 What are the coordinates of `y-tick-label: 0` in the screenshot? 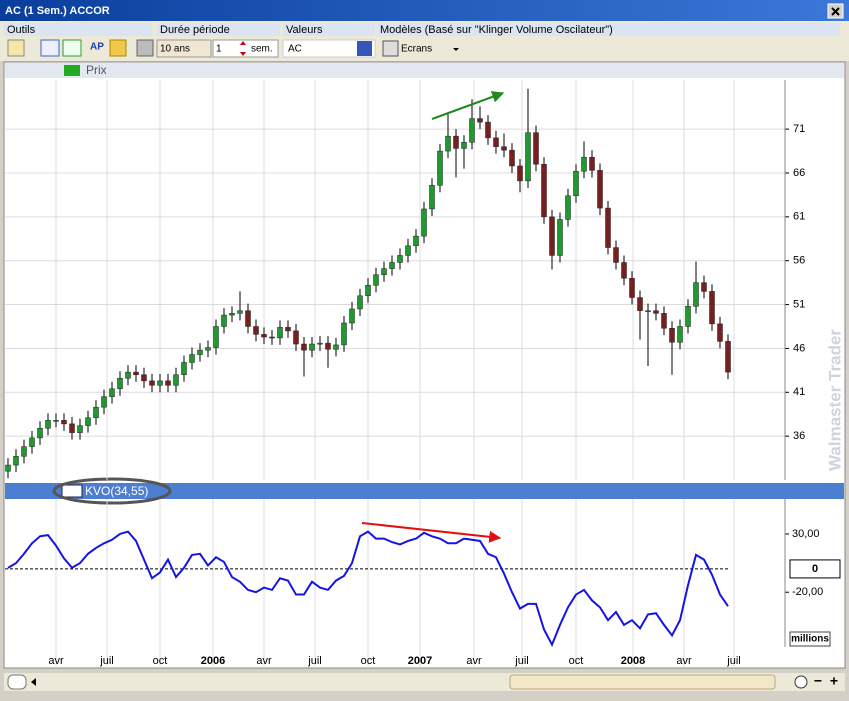 It's located at (815, 569).